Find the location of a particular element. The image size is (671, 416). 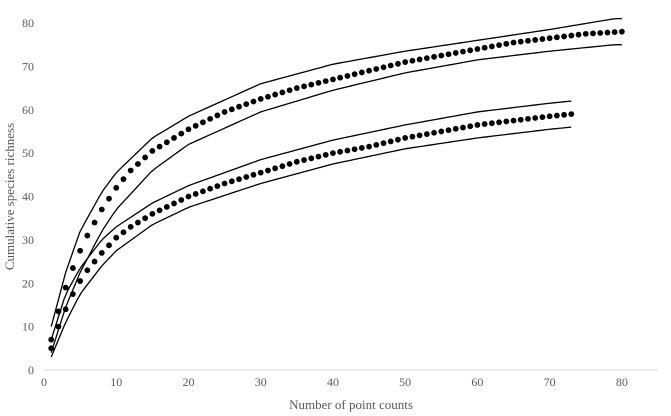

x-tick-label: 10 is located at coordinates (116, 382).